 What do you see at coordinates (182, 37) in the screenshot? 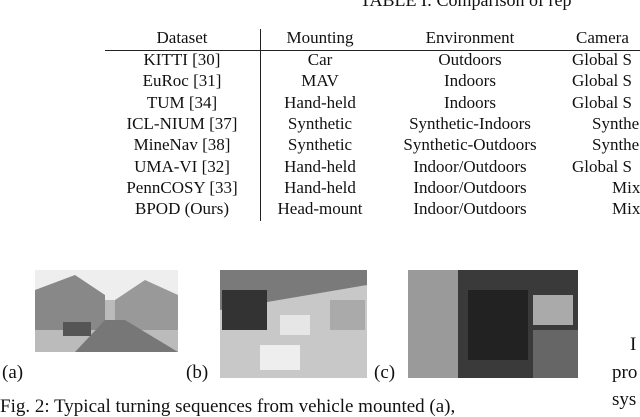
I see `column-header: Dataset` at bounding box center [182, 37].